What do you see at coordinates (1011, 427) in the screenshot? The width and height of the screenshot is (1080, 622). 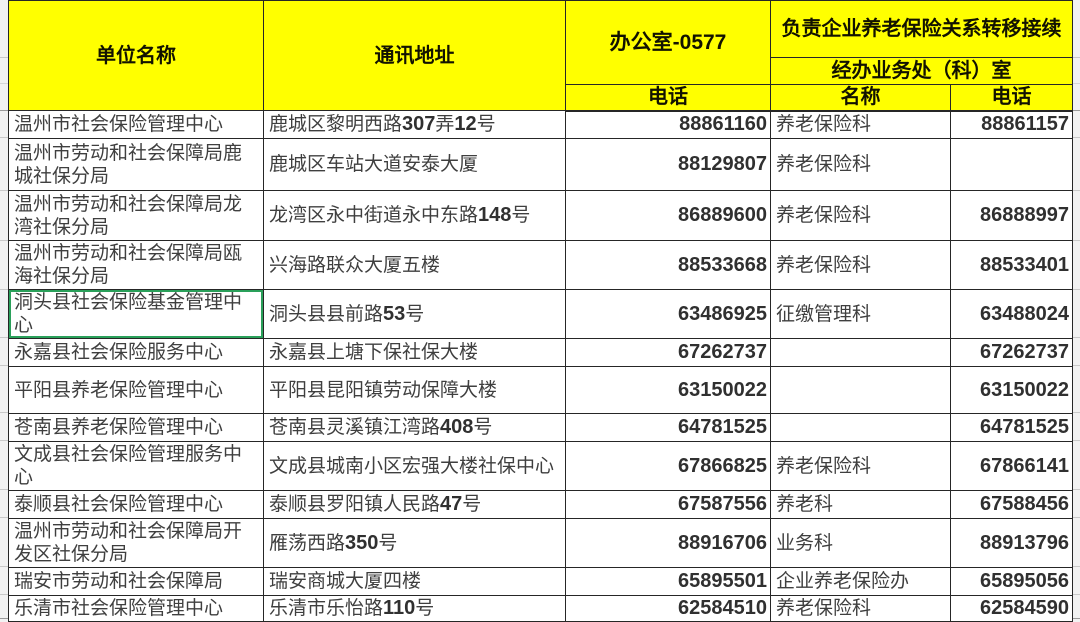 I see `dept-phone-cell: 64781525` at bounding box center [1011, 427].